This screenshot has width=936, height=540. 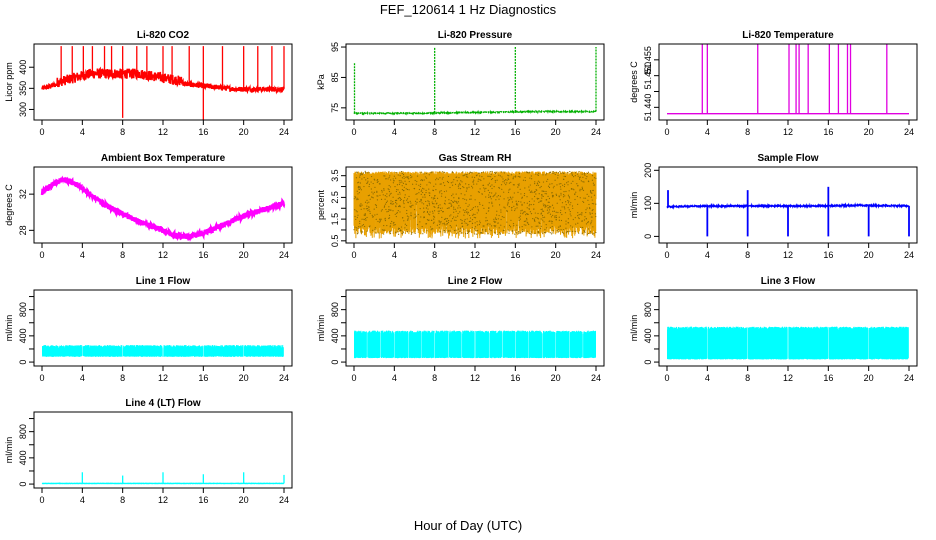 What do you see at coordinates (869, 255) in the screenshot?
I see `x-tick-label: 20` at bounding box center [869, 255].